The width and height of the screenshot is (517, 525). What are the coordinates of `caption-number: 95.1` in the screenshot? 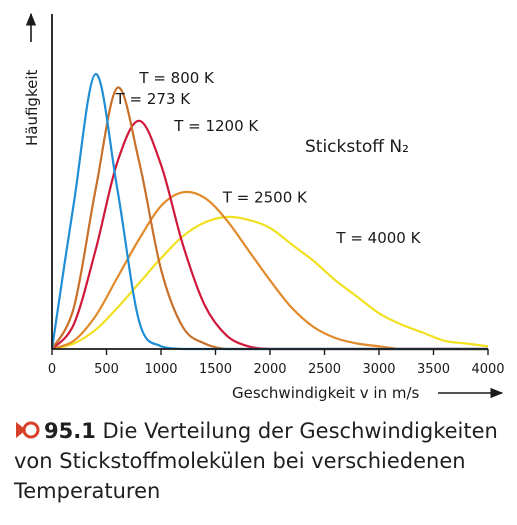 It's located at (70, 431).